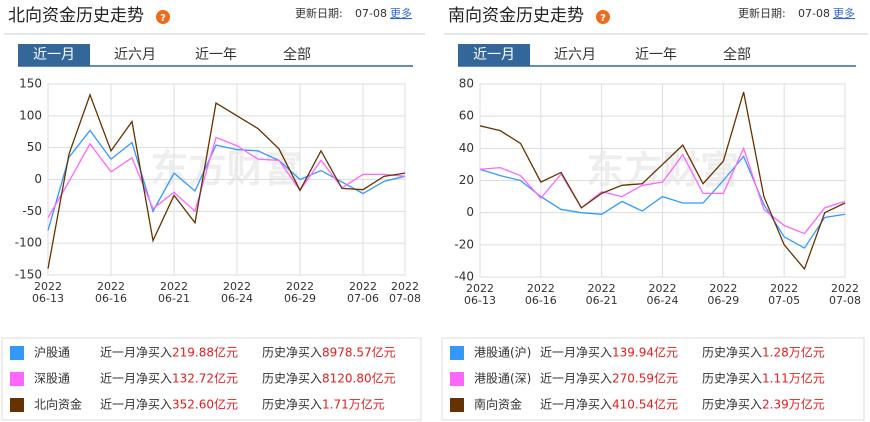 This screenshot has width=870, height=422. Describe the element at coordinates (502, 379) in the screenshot. I see `legend-name: 港股通(深)` at that location.